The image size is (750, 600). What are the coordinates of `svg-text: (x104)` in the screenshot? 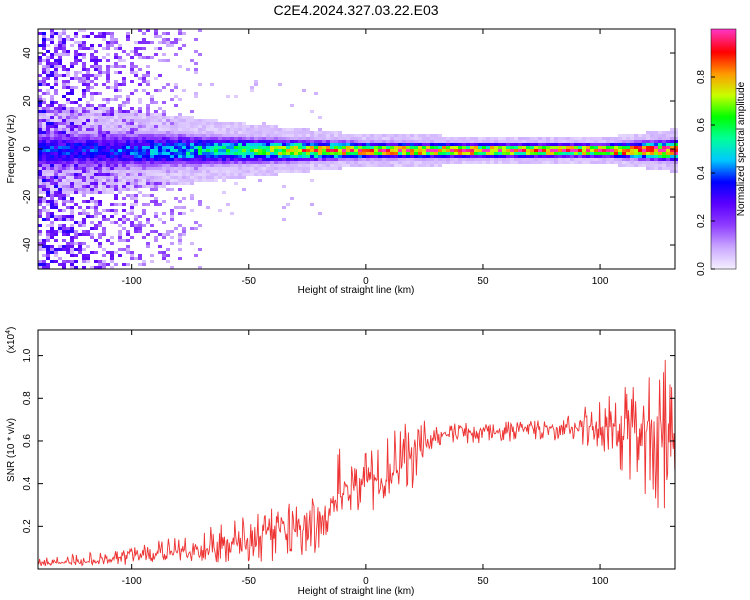 It's located at (11, 340).